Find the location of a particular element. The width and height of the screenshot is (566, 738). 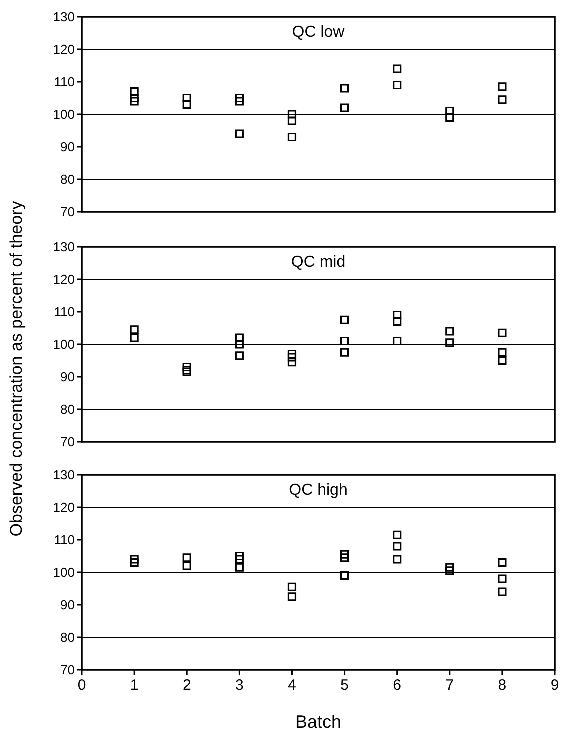

x-tick-label: 5 is located at coordinates (344, 685).